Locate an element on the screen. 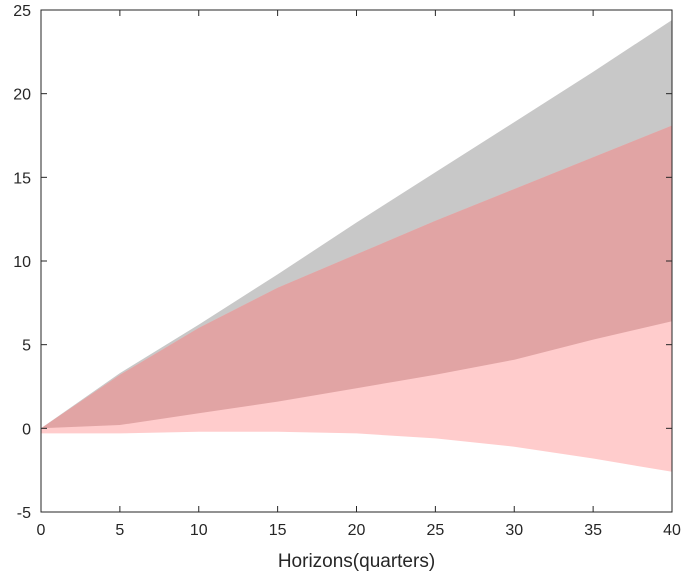 The image size is (686, 582). x-tick-label: 15 is located at coordinates (278, 530).